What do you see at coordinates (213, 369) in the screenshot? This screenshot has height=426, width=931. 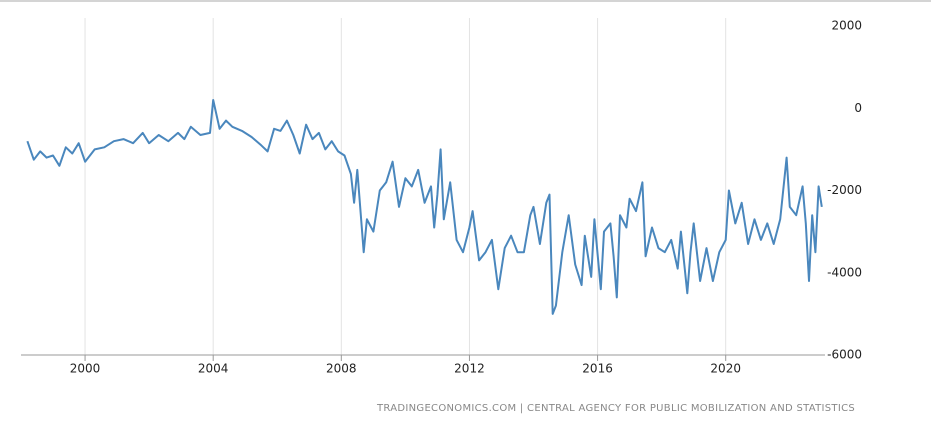 I see `x-tick-label: 2004` at bounding box center [213, 369].